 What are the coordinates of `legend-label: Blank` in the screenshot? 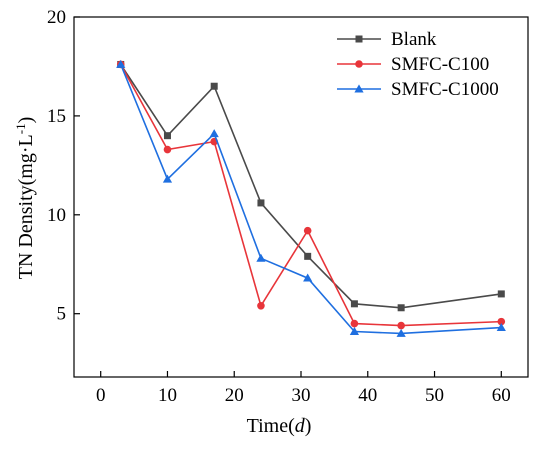 It's located at (414, 39).